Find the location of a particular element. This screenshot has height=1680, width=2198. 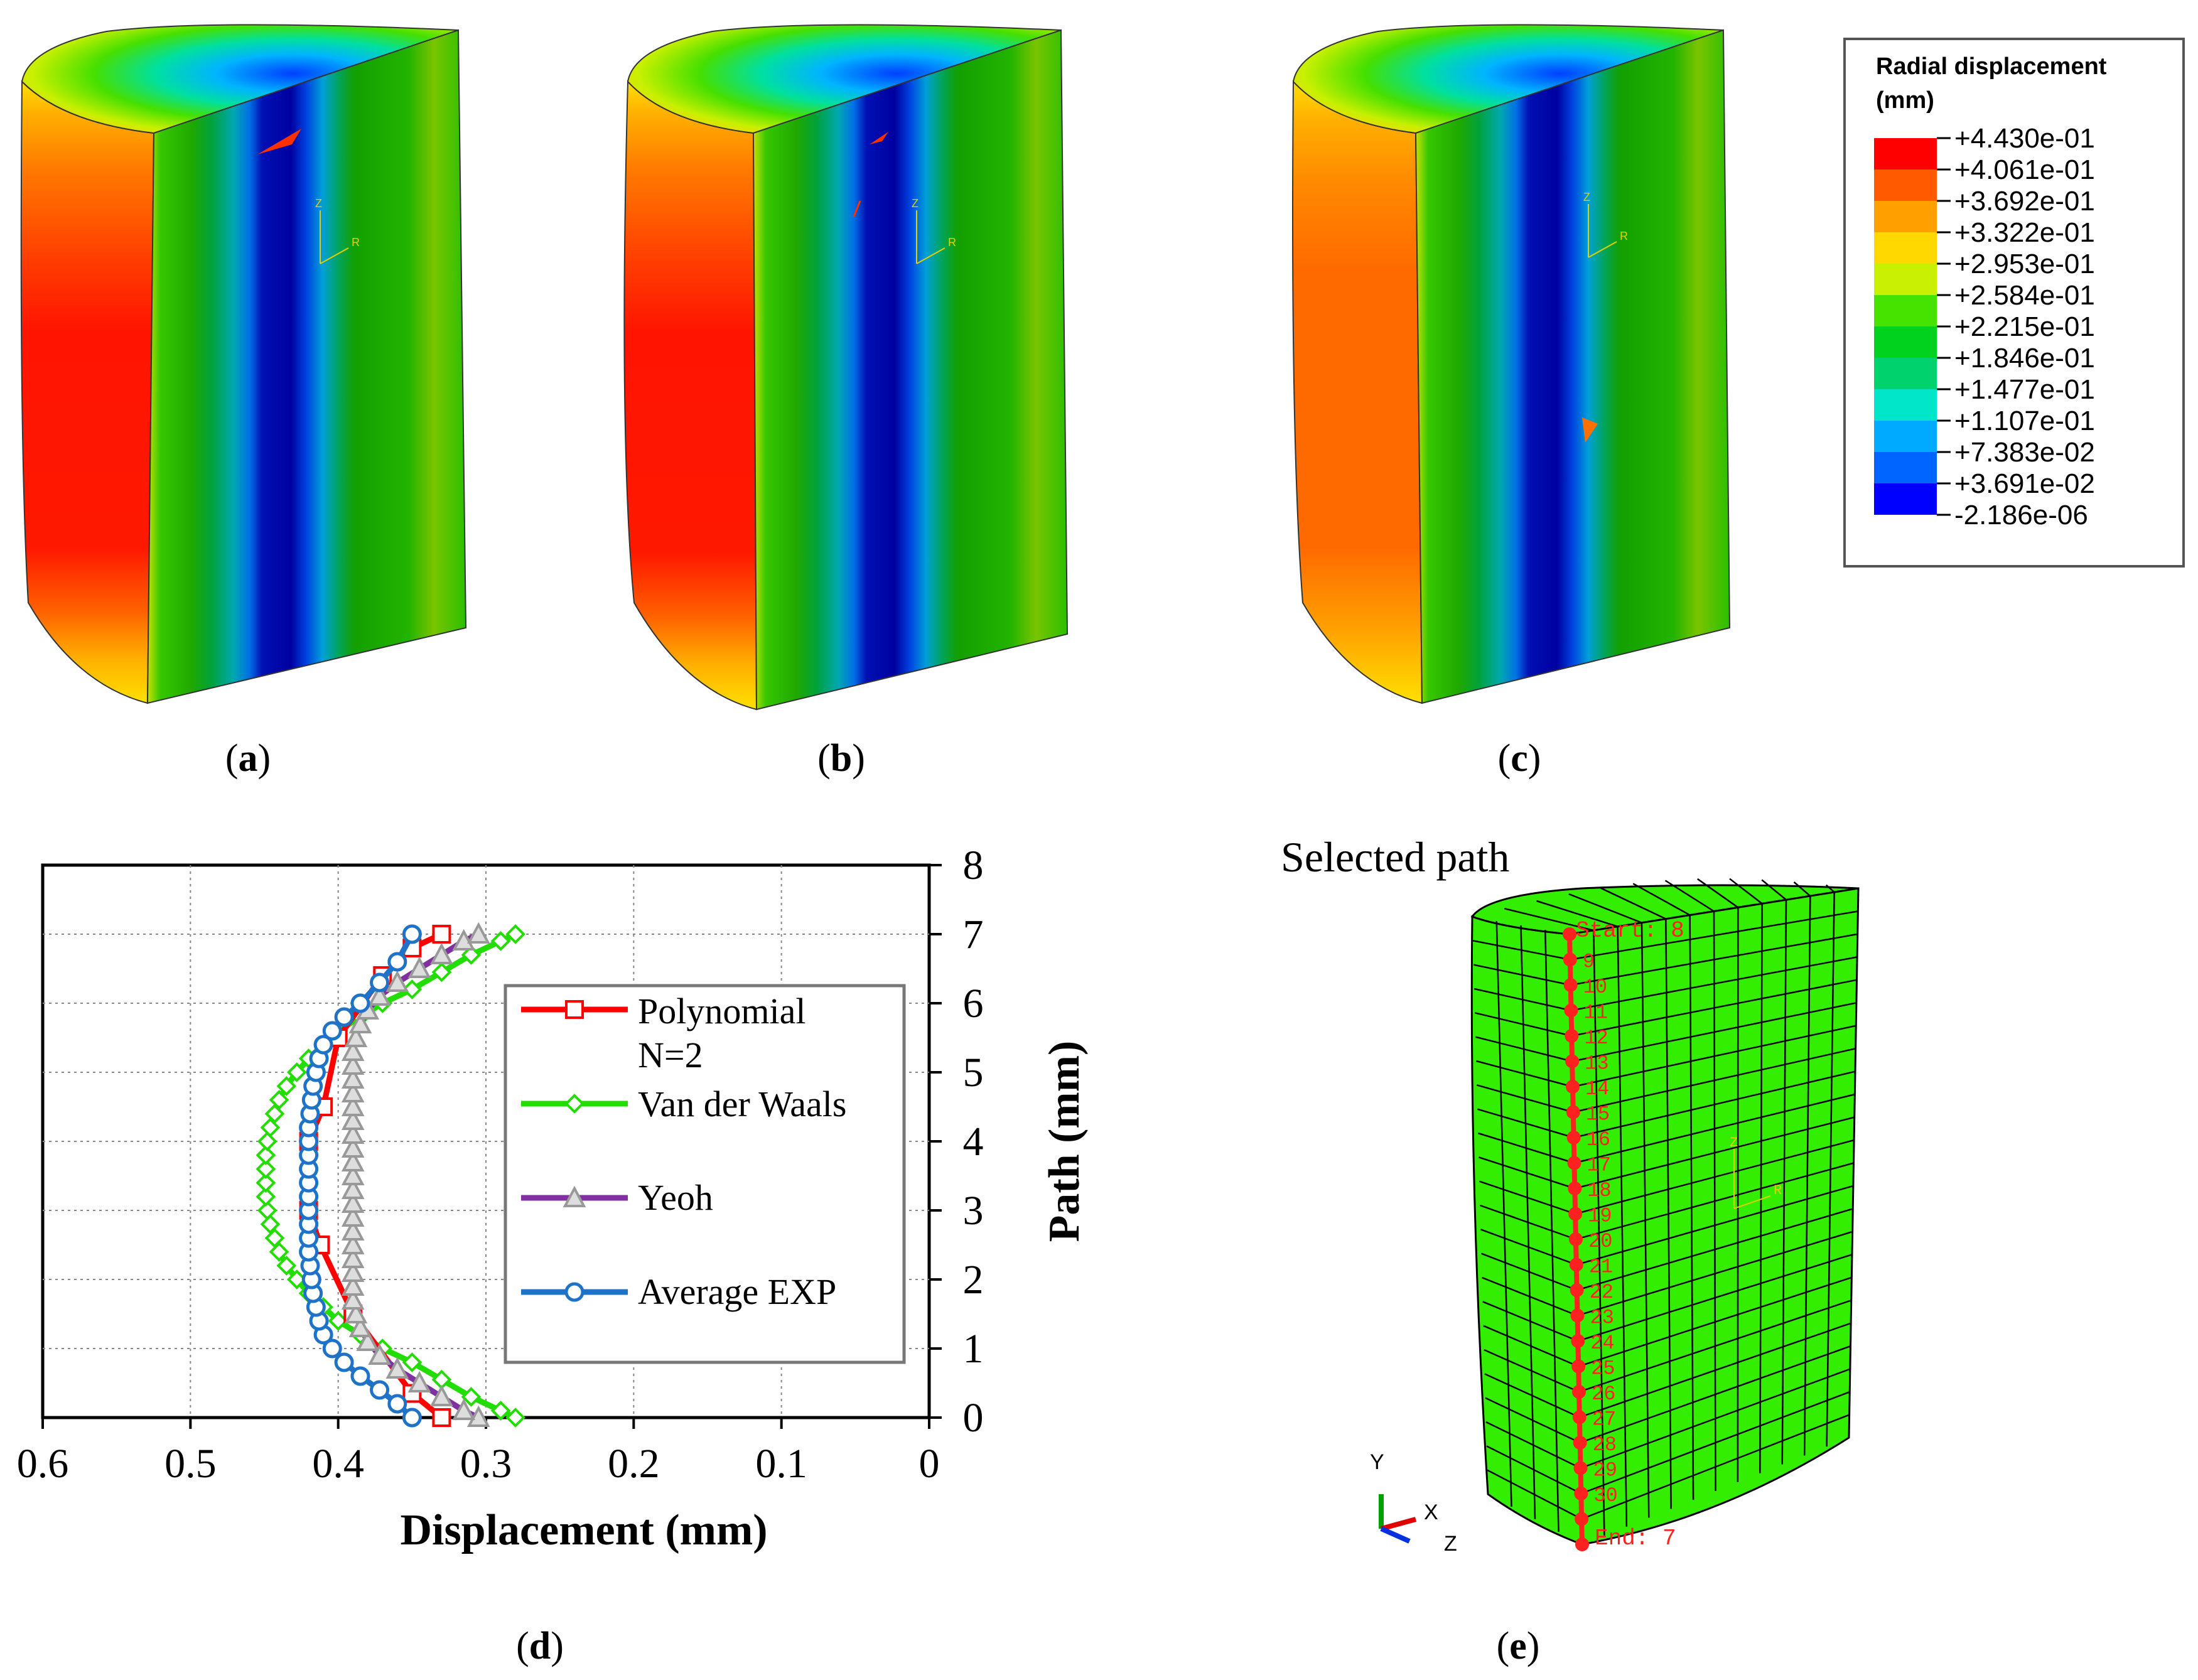

panel-c-model: Z R is located at coordinates (1511, 364).